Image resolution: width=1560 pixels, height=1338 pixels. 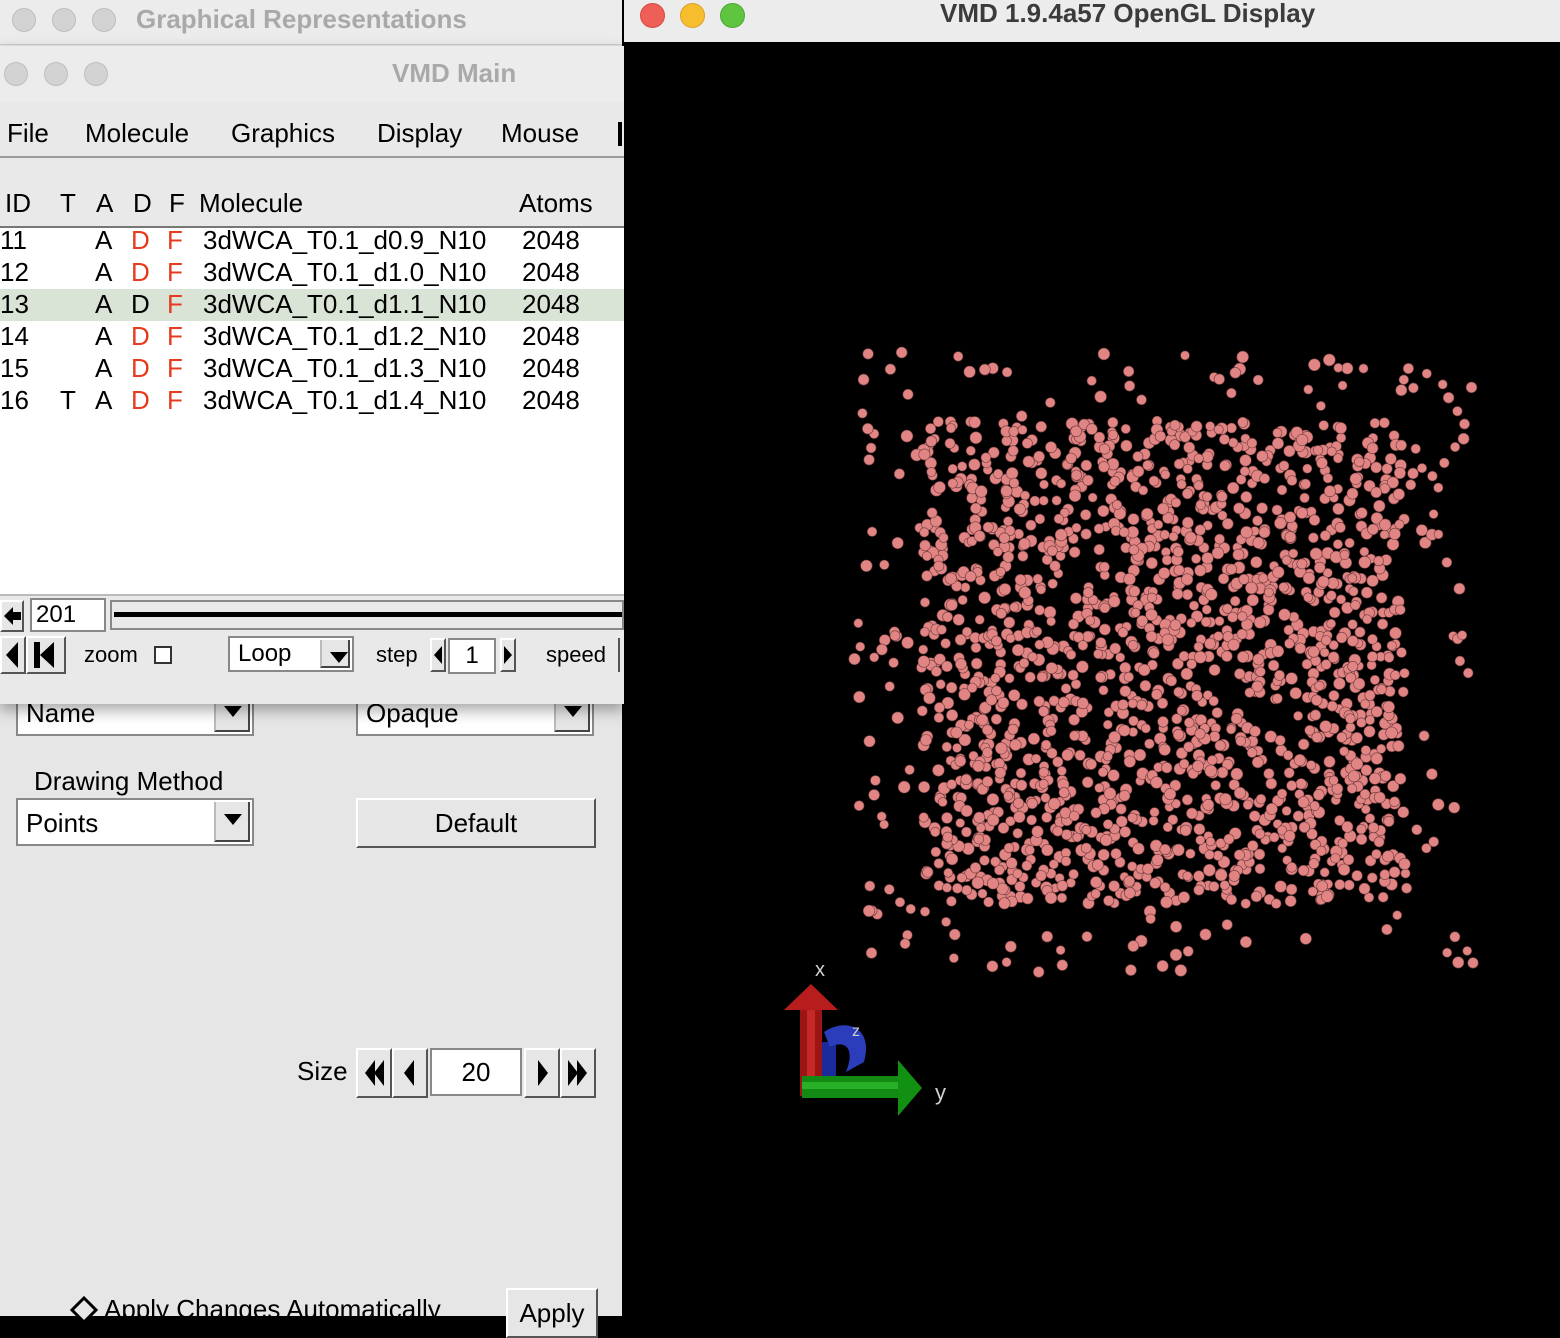 I want to click on reps-close-button, so click(x=24, y=20).